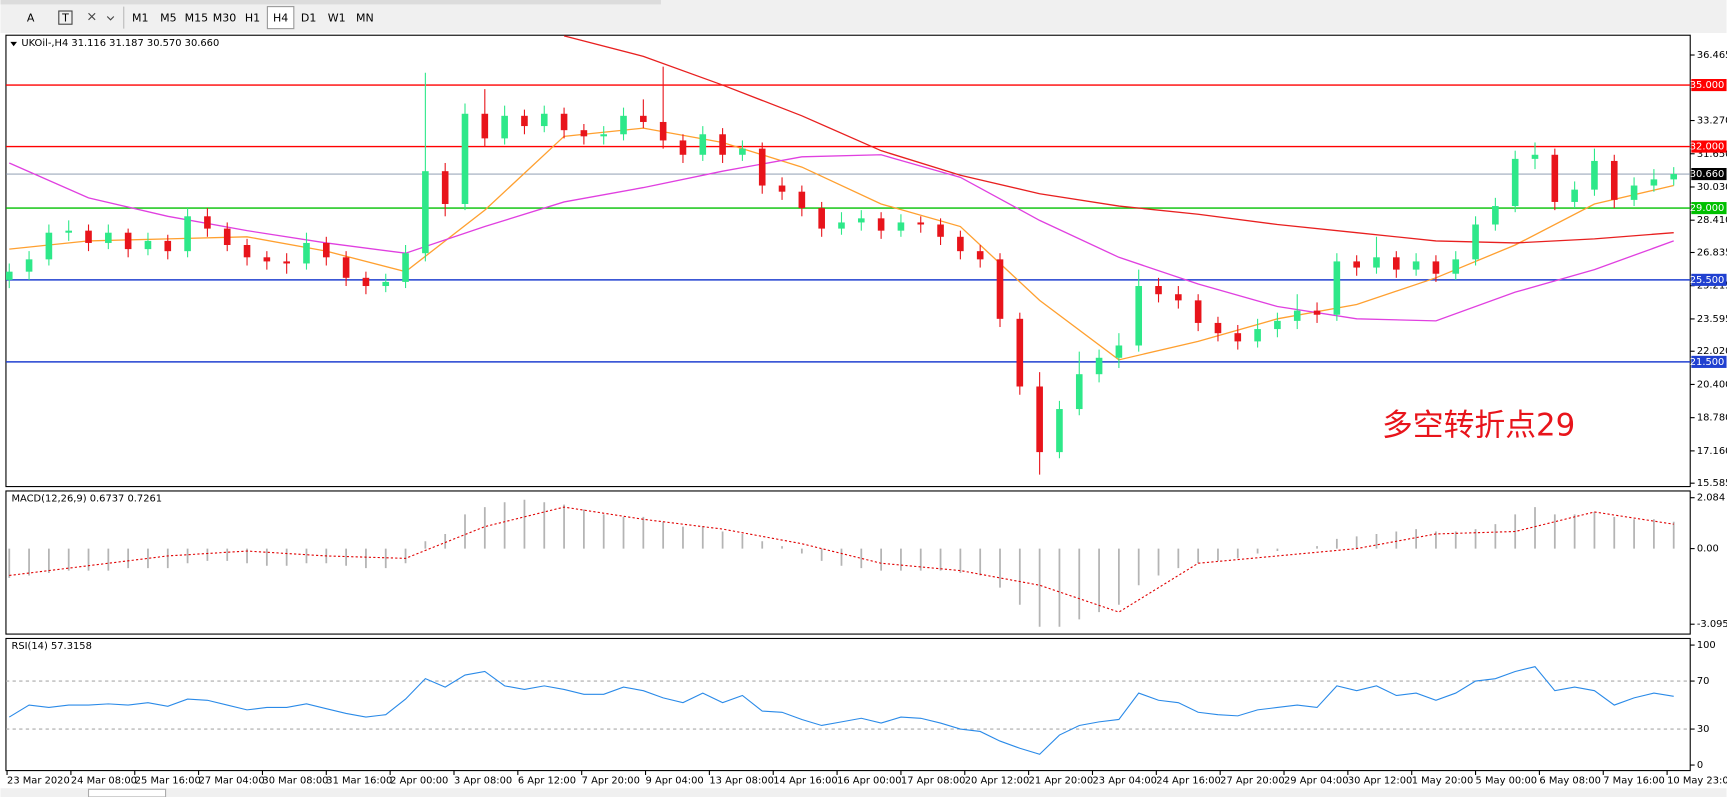 This screenshot has width=1727, height=797. I want to click on x-tick-label: 20 Apr 12:00, so click(997, 780).